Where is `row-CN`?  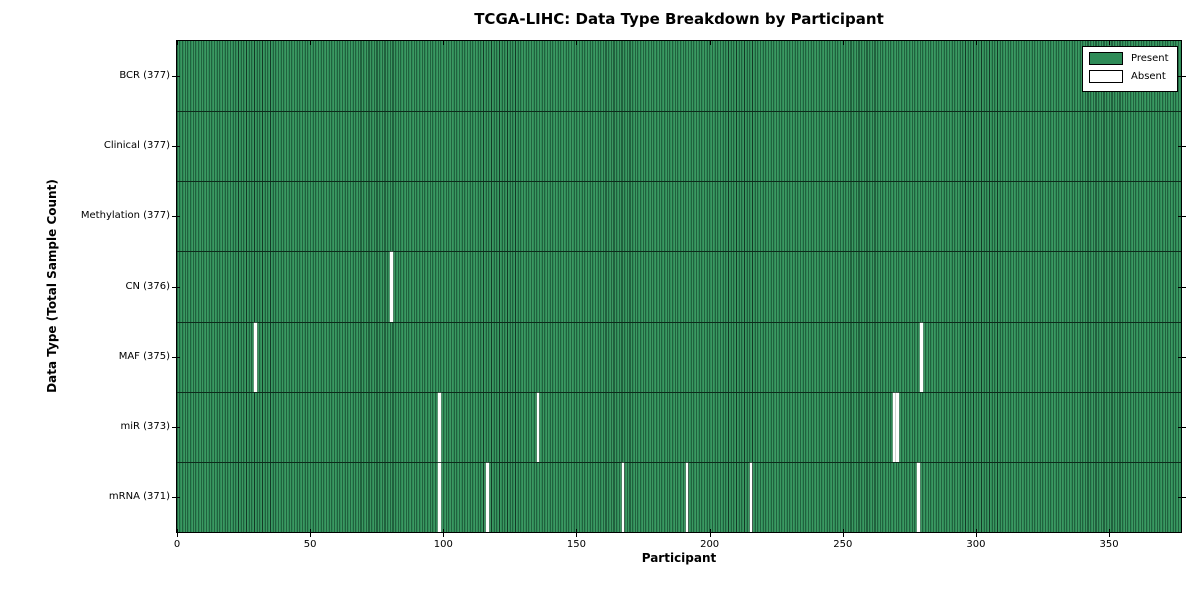 row-CN is located at coordinates (679, 286).